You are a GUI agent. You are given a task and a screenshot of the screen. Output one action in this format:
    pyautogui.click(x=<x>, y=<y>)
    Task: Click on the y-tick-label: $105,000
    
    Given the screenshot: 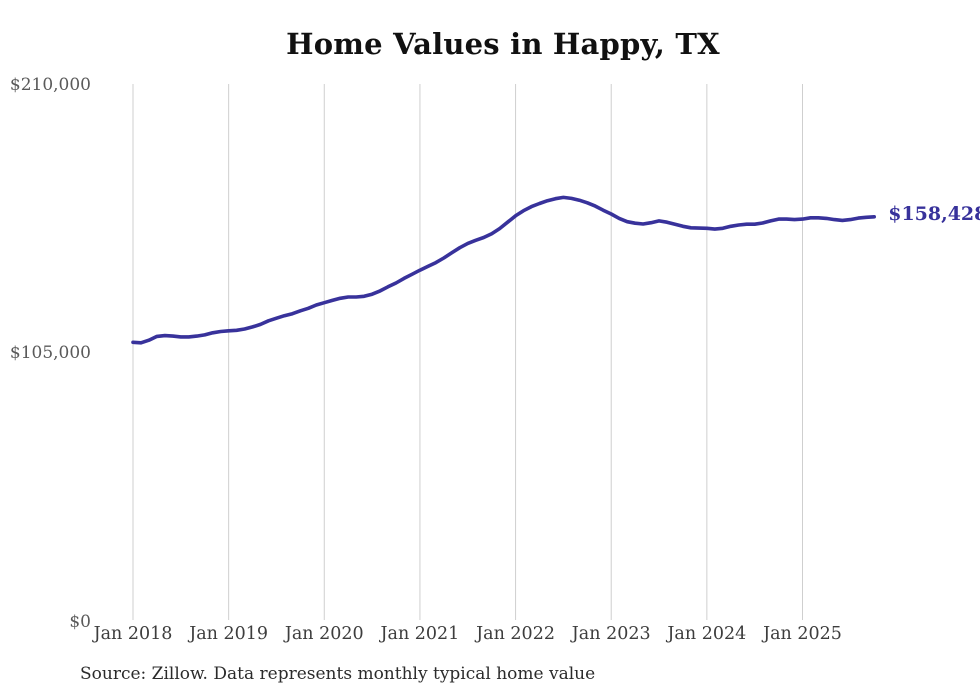 What is the action you would take?
    pyautogui.click(x=50, y=353)
    